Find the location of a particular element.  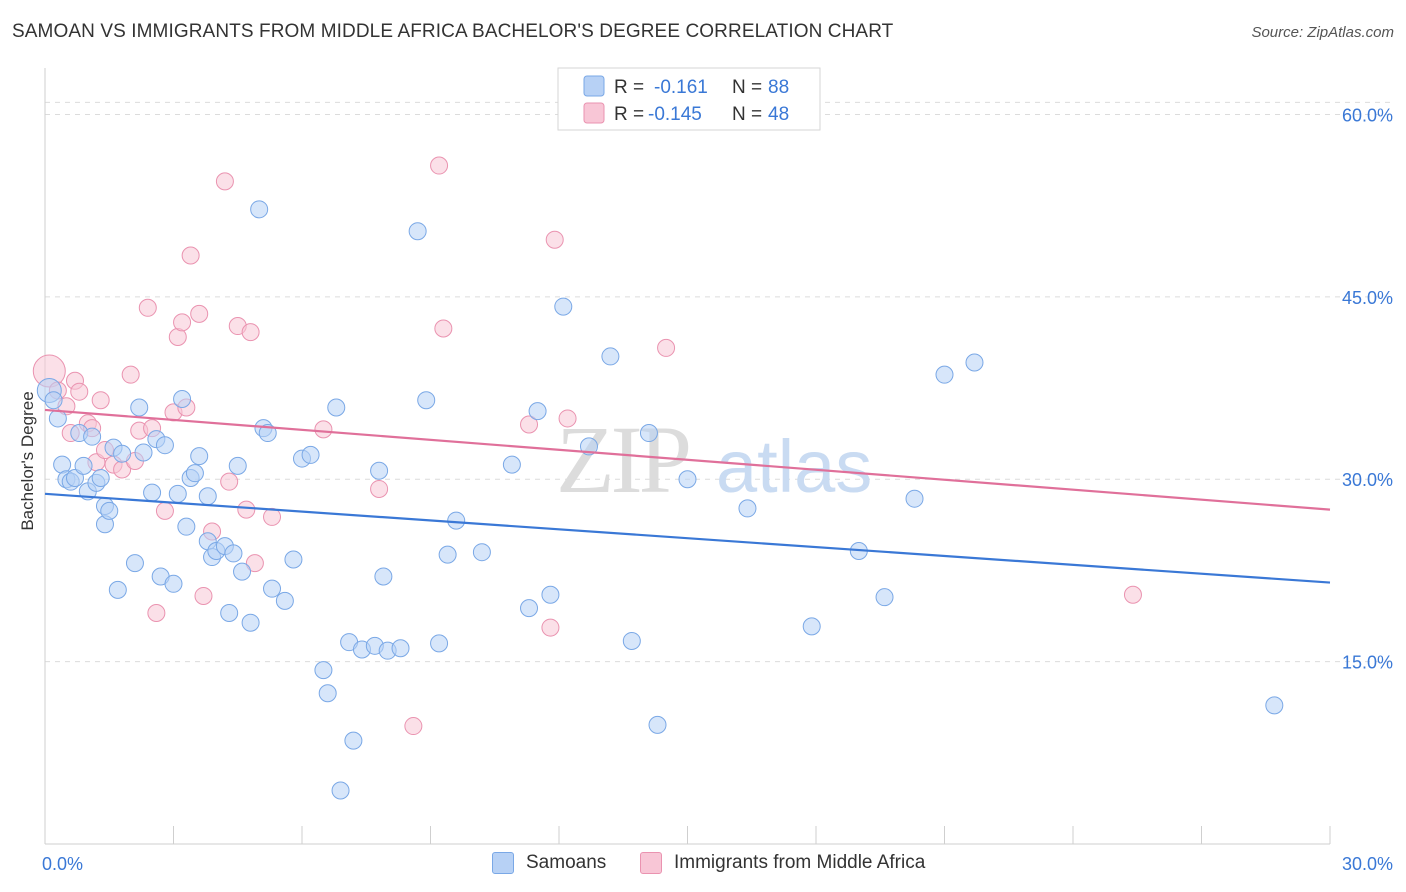

legend-r-value-immigrants: -0.145 is located at coordinates (675, 114).